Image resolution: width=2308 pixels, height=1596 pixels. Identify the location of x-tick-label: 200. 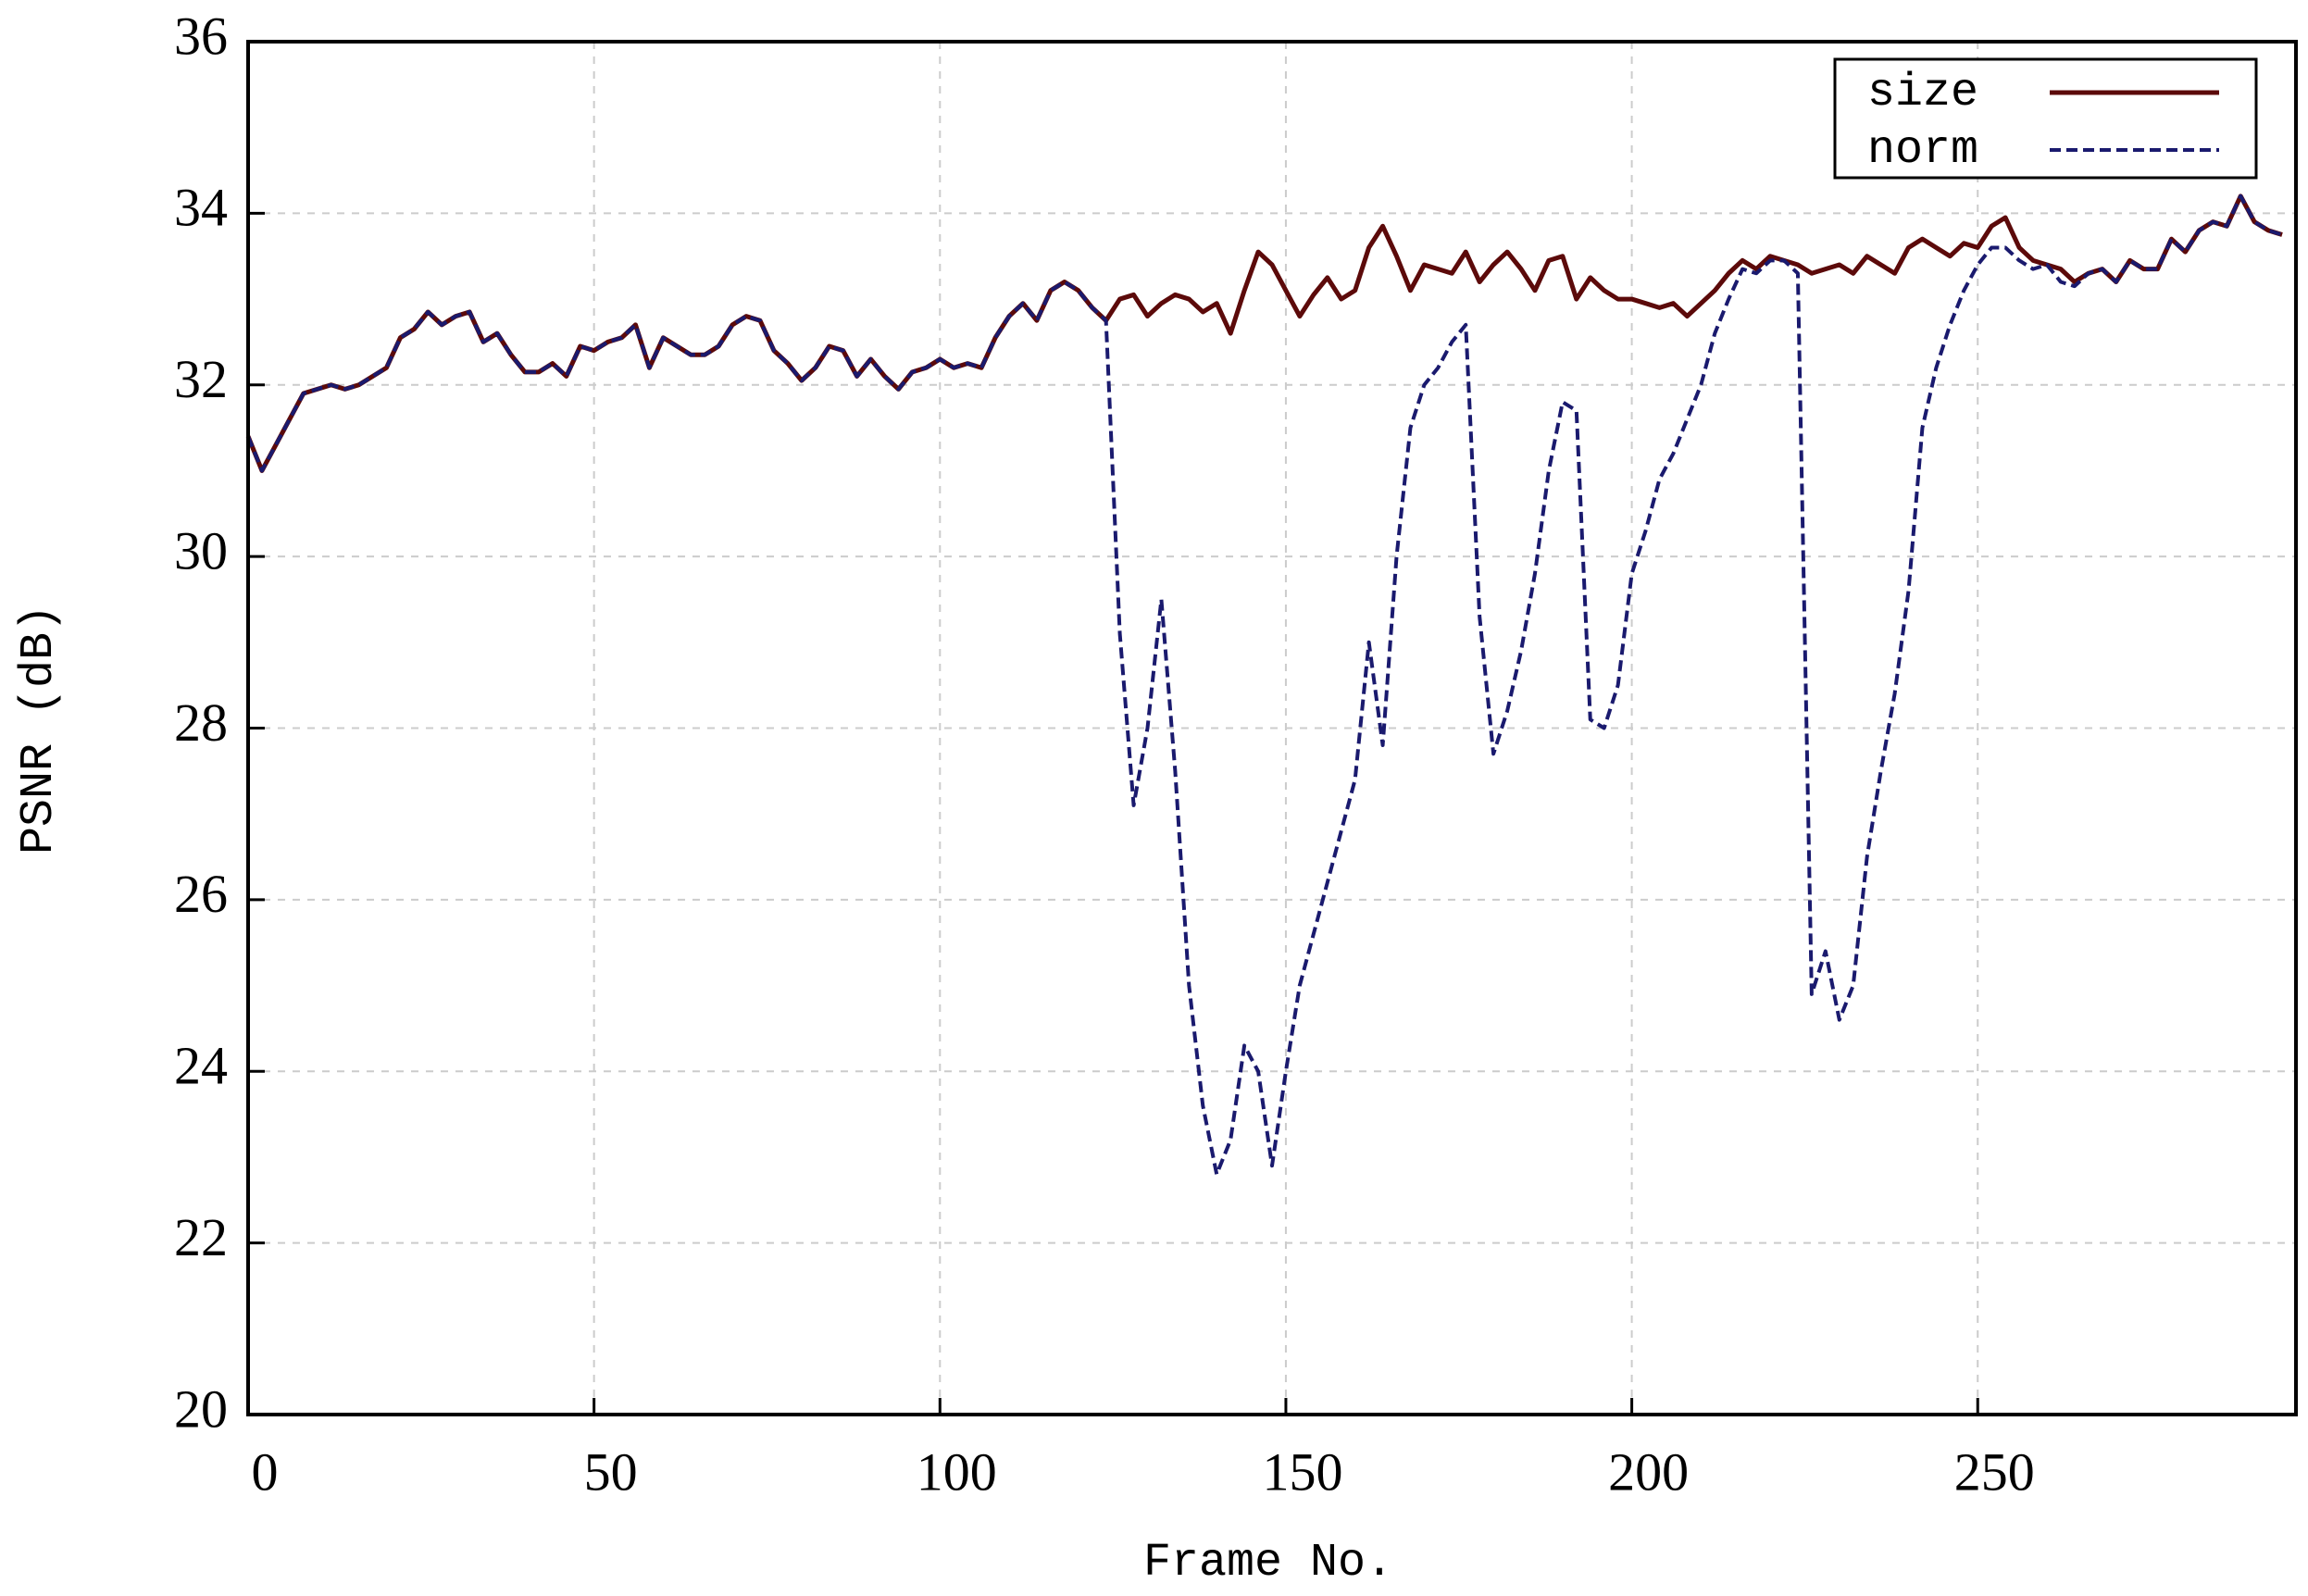
(1649, 1471).